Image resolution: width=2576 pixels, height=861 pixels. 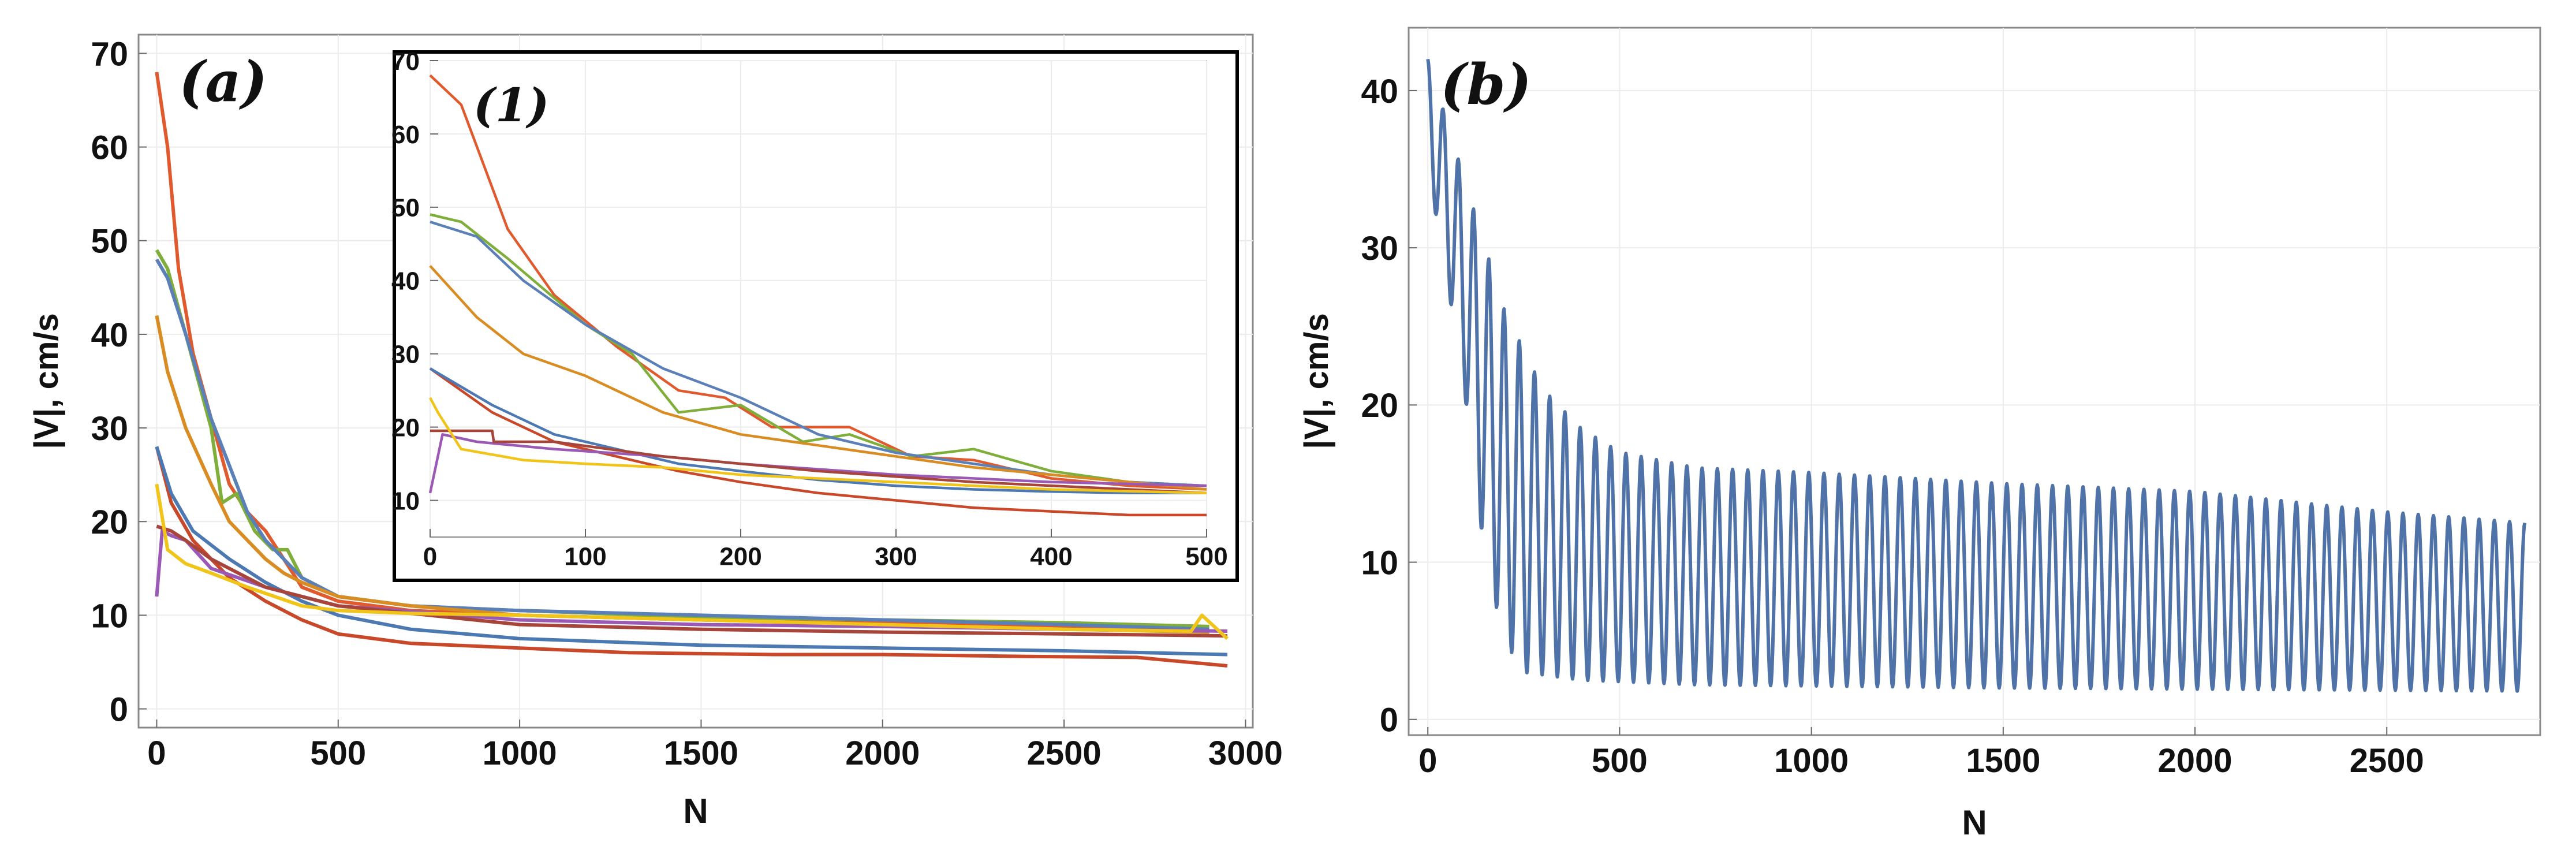 I want to click on b-xtick-label: 1500, so click(x=2003, y=761).